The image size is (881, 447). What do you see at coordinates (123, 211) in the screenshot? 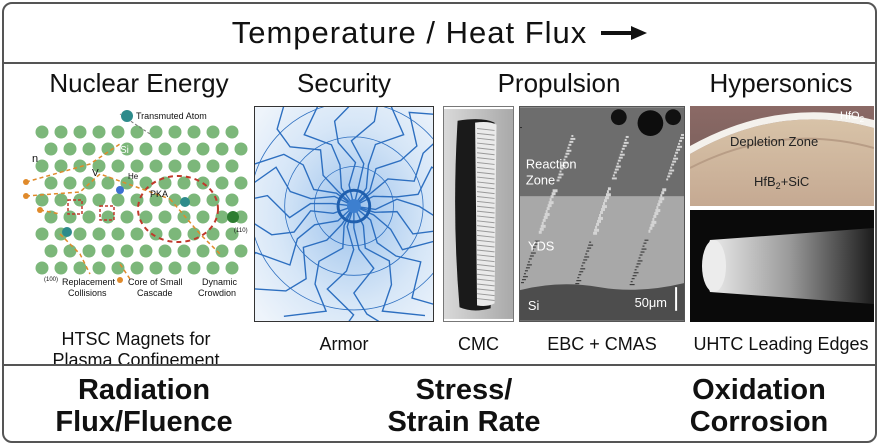
I see `trajectory-lines` at bounding box center [123, 211].